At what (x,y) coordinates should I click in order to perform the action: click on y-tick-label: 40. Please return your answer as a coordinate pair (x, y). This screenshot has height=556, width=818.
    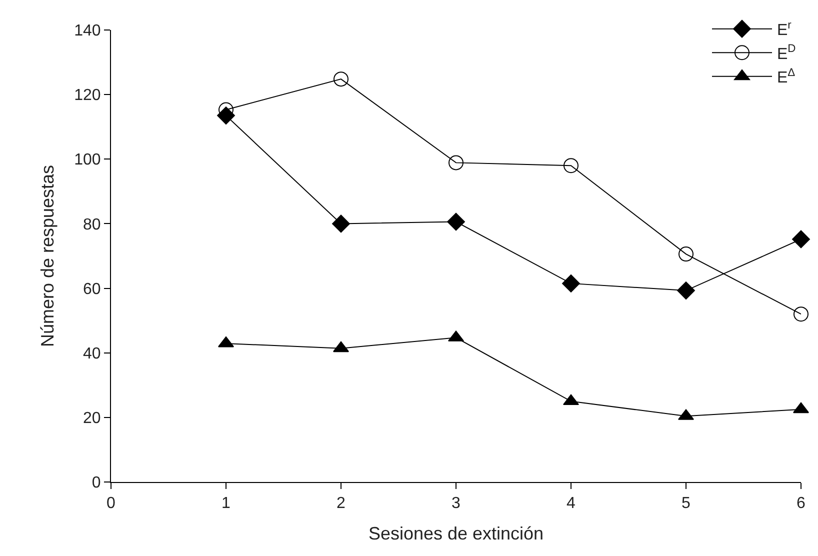
    Looking at the image, I should click on (92, 353).